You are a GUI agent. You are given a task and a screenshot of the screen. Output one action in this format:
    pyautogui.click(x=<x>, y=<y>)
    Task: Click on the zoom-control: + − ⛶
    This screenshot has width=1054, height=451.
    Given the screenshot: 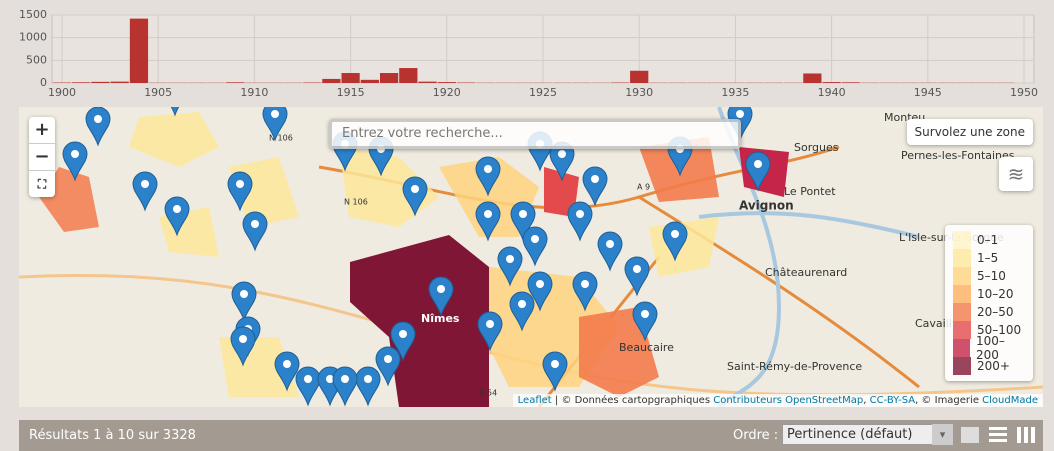 What is the action you would take?
    pyautogui.click(x=42, y=157)
    